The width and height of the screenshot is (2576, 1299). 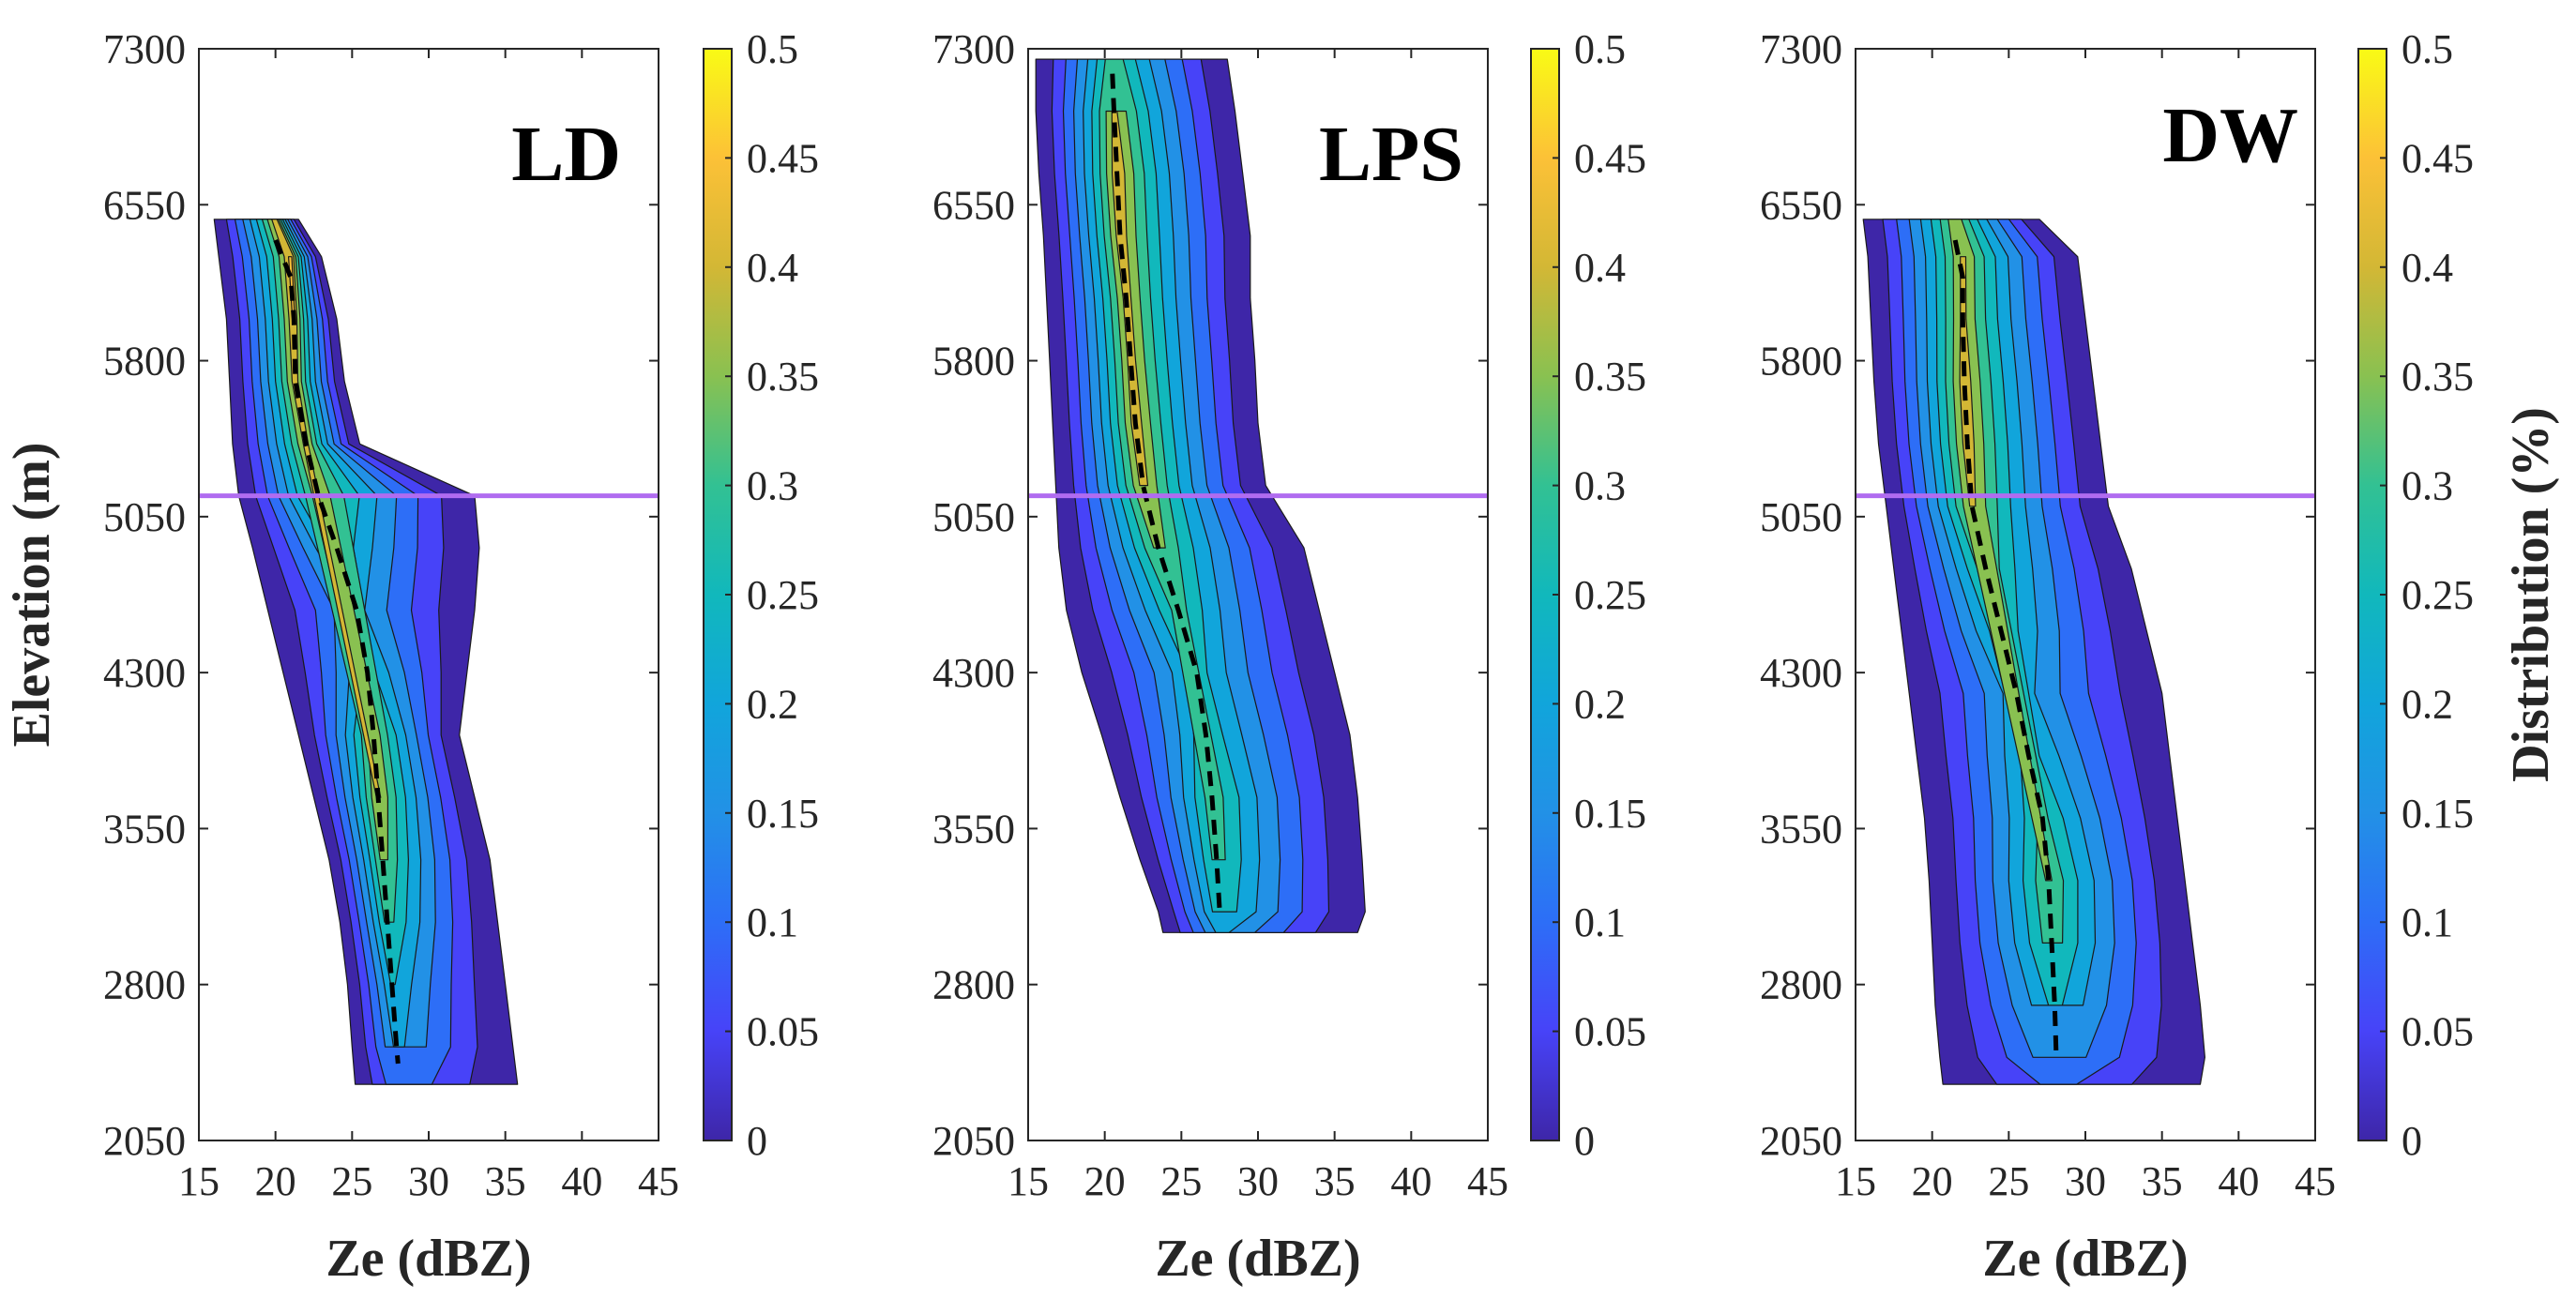 What do you see at coordinates (566, 154) in the screenshot?
I see `panel-label: LD` at bounding box center [566, 154].